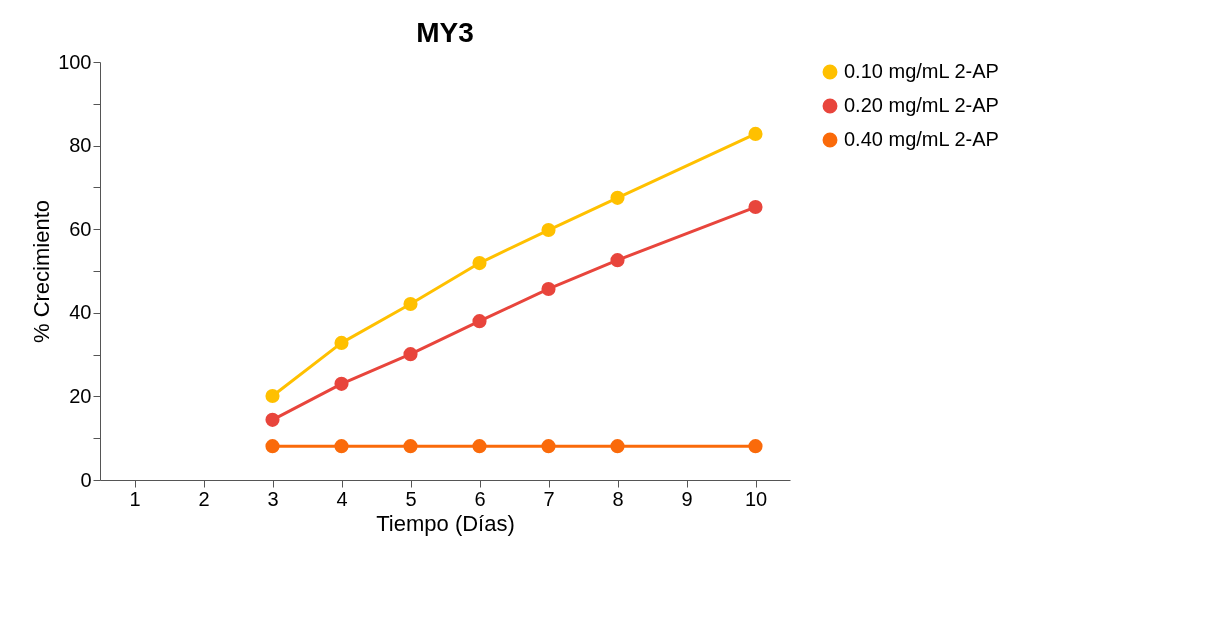  I want to click on x-tick-label: 3, so click(273, 498).